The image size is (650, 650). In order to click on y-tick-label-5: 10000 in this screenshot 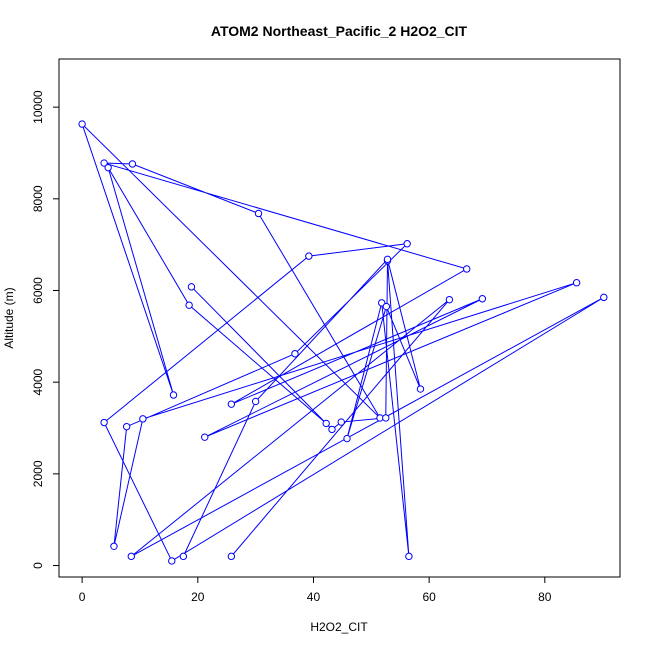, I will do `click(38, 107)`.